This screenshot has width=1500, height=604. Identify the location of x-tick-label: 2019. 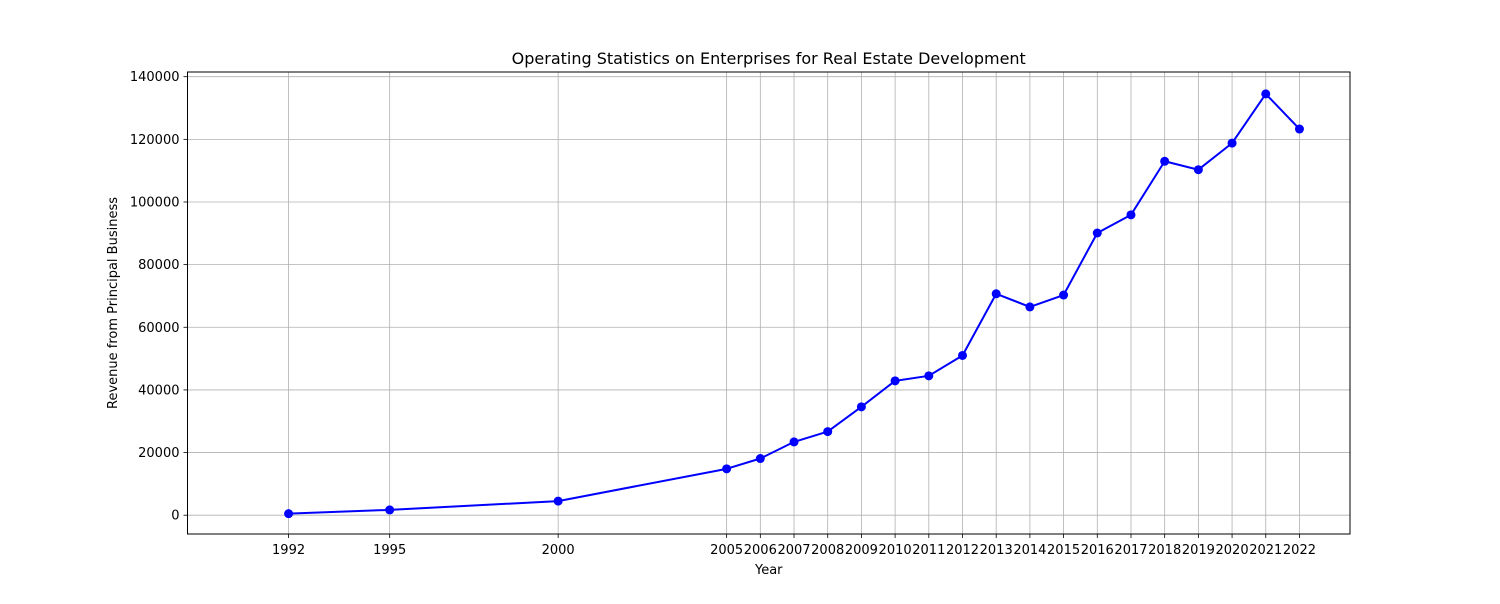
(1198, 550).